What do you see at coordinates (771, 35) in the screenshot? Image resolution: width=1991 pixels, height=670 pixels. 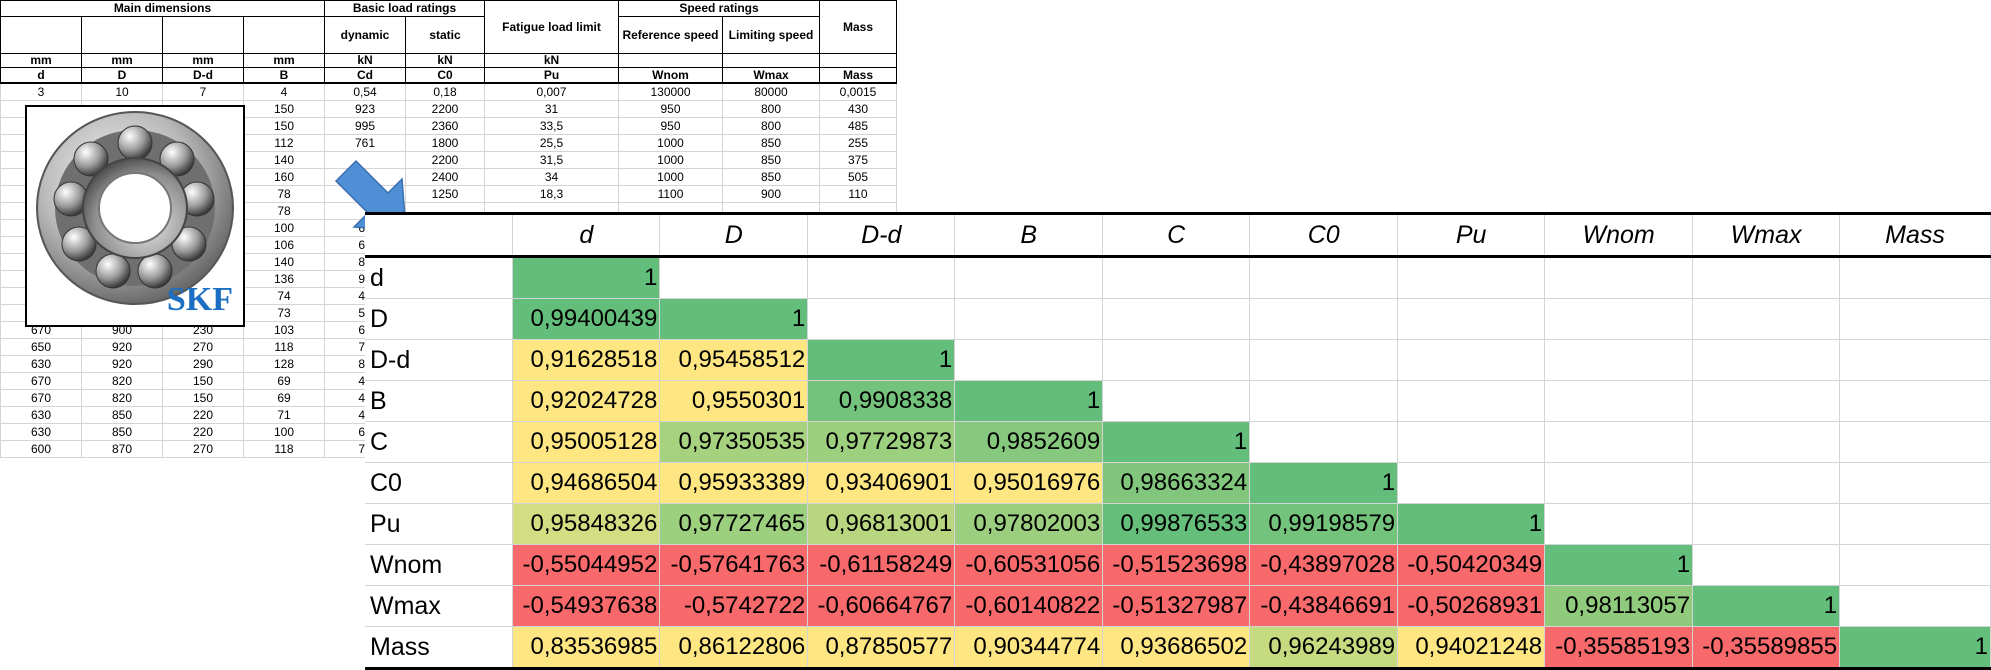 I see `subheader-cell: Limiting speed` at bounding box center [771, 35].